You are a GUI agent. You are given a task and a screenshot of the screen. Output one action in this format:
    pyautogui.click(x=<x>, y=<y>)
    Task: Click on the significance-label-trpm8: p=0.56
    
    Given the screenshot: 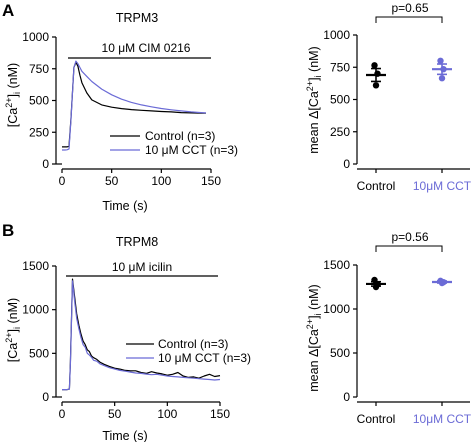 What is the action you would take?
    pyautogui.click(x=409, y=237)
    